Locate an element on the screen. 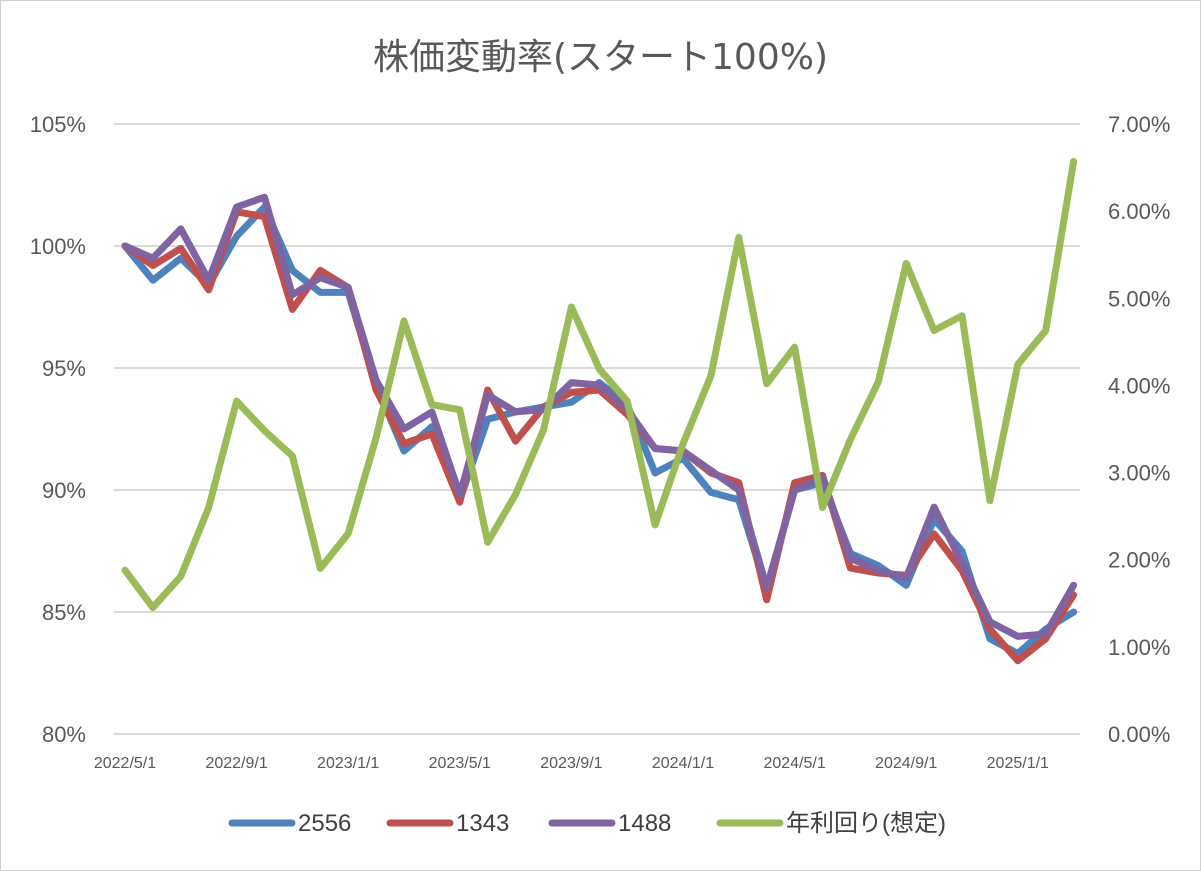 The height and width of the screenshot is (871, 1201). left-tick-label: 100% is located at coordinates (58, 246).